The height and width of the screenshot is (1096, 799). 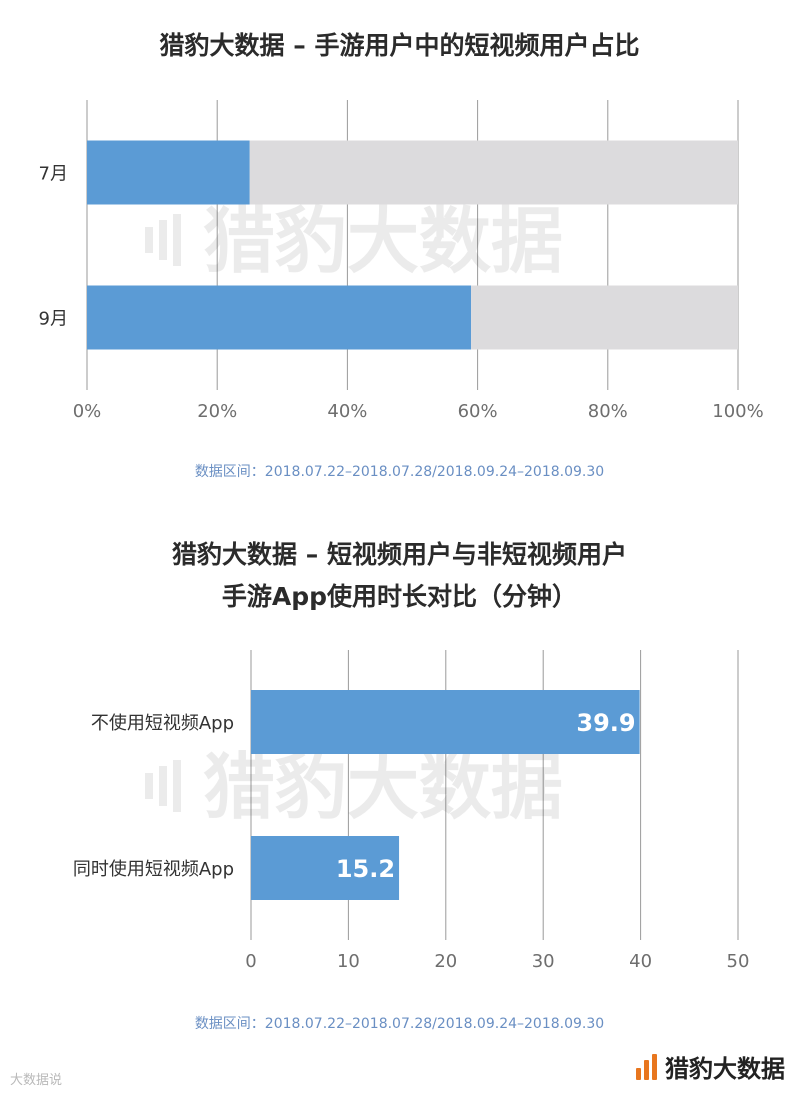 I want to click on x-tick-label-4: 80%, so click(x=608, y=411).